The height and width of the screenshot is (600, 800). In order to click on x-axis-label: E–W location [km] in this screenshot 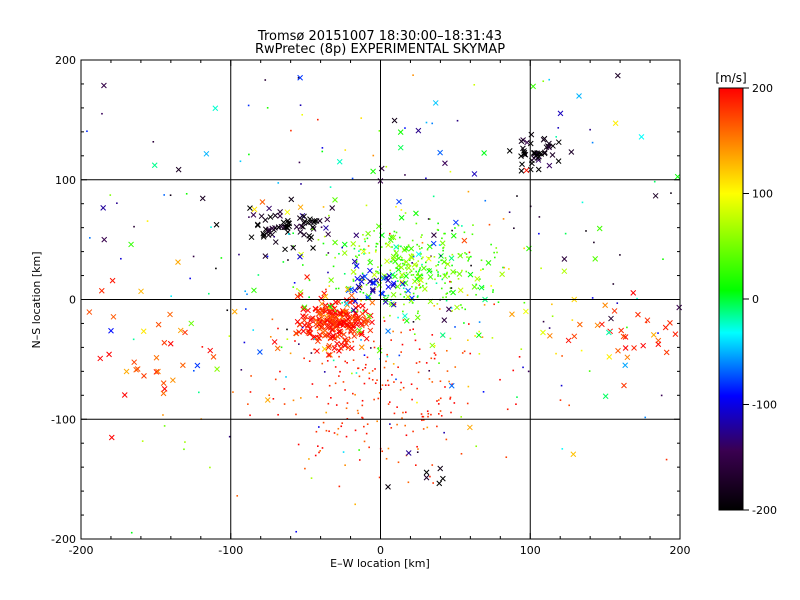, I will do `click(380, 563)`.